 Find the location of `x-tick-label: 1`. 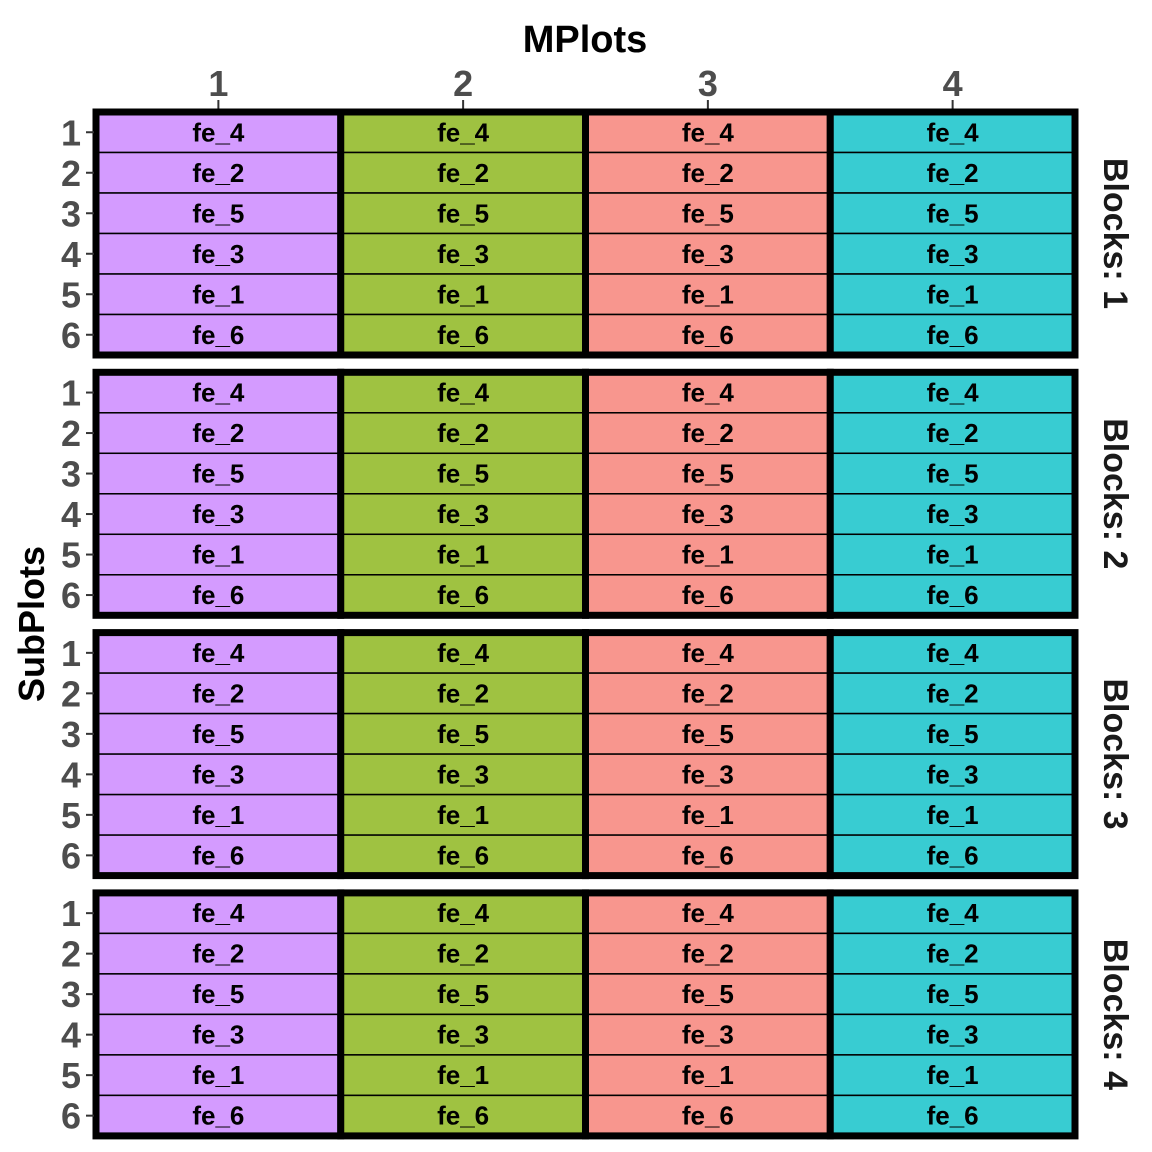

x-tick-label: 1 is located at coordinates (218, 83).